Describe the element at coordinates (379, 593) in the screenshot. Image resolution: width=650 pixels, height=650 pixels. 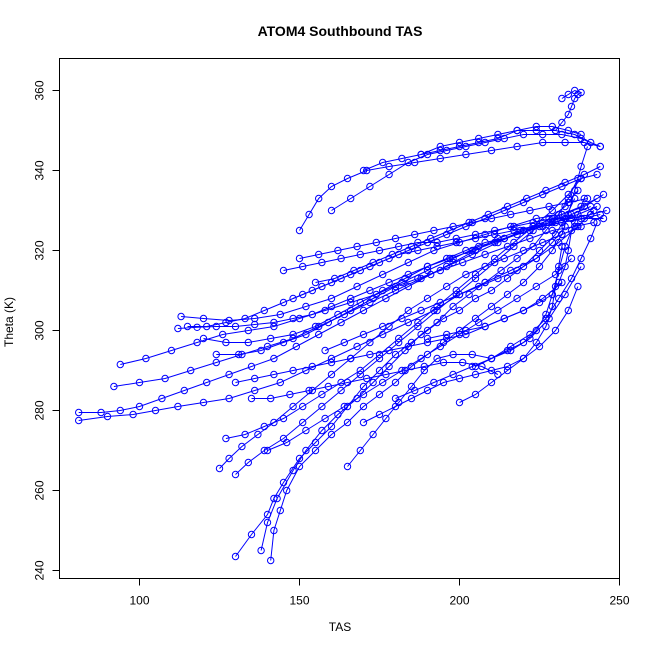
I see `x-axis: 100 150 200 250` at that location.